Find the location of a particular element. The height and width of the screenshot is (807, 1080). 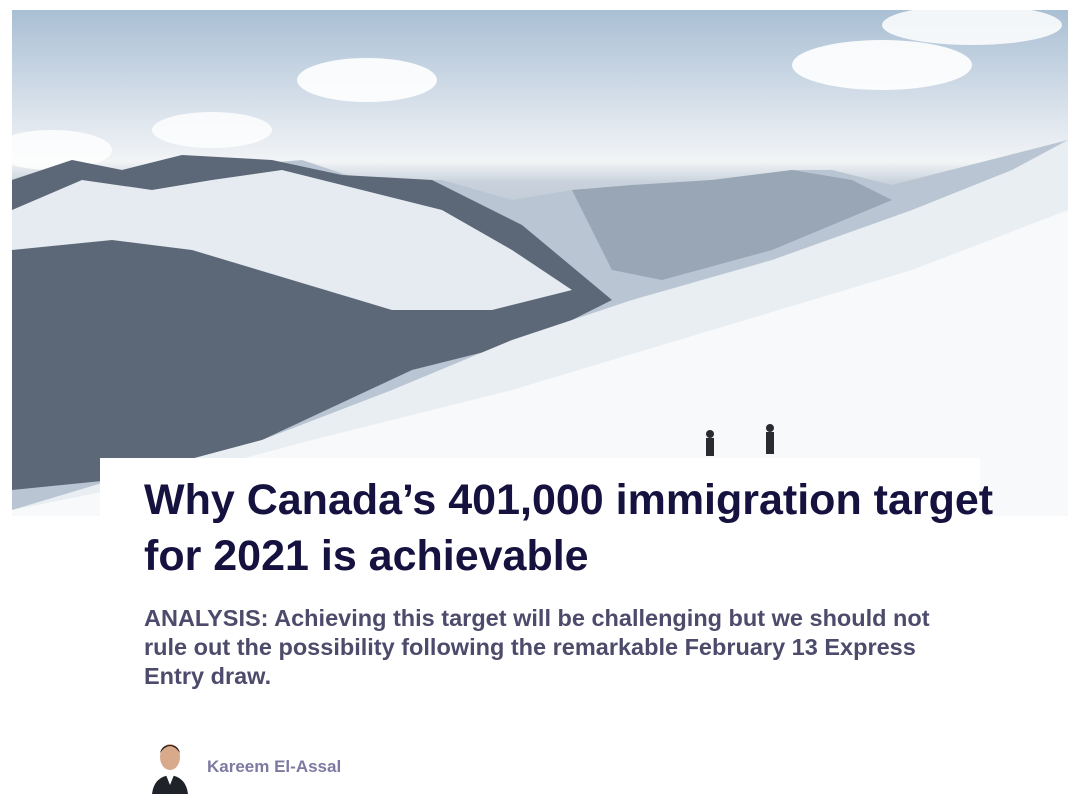

headline-card is located at coordinates (540, 488).